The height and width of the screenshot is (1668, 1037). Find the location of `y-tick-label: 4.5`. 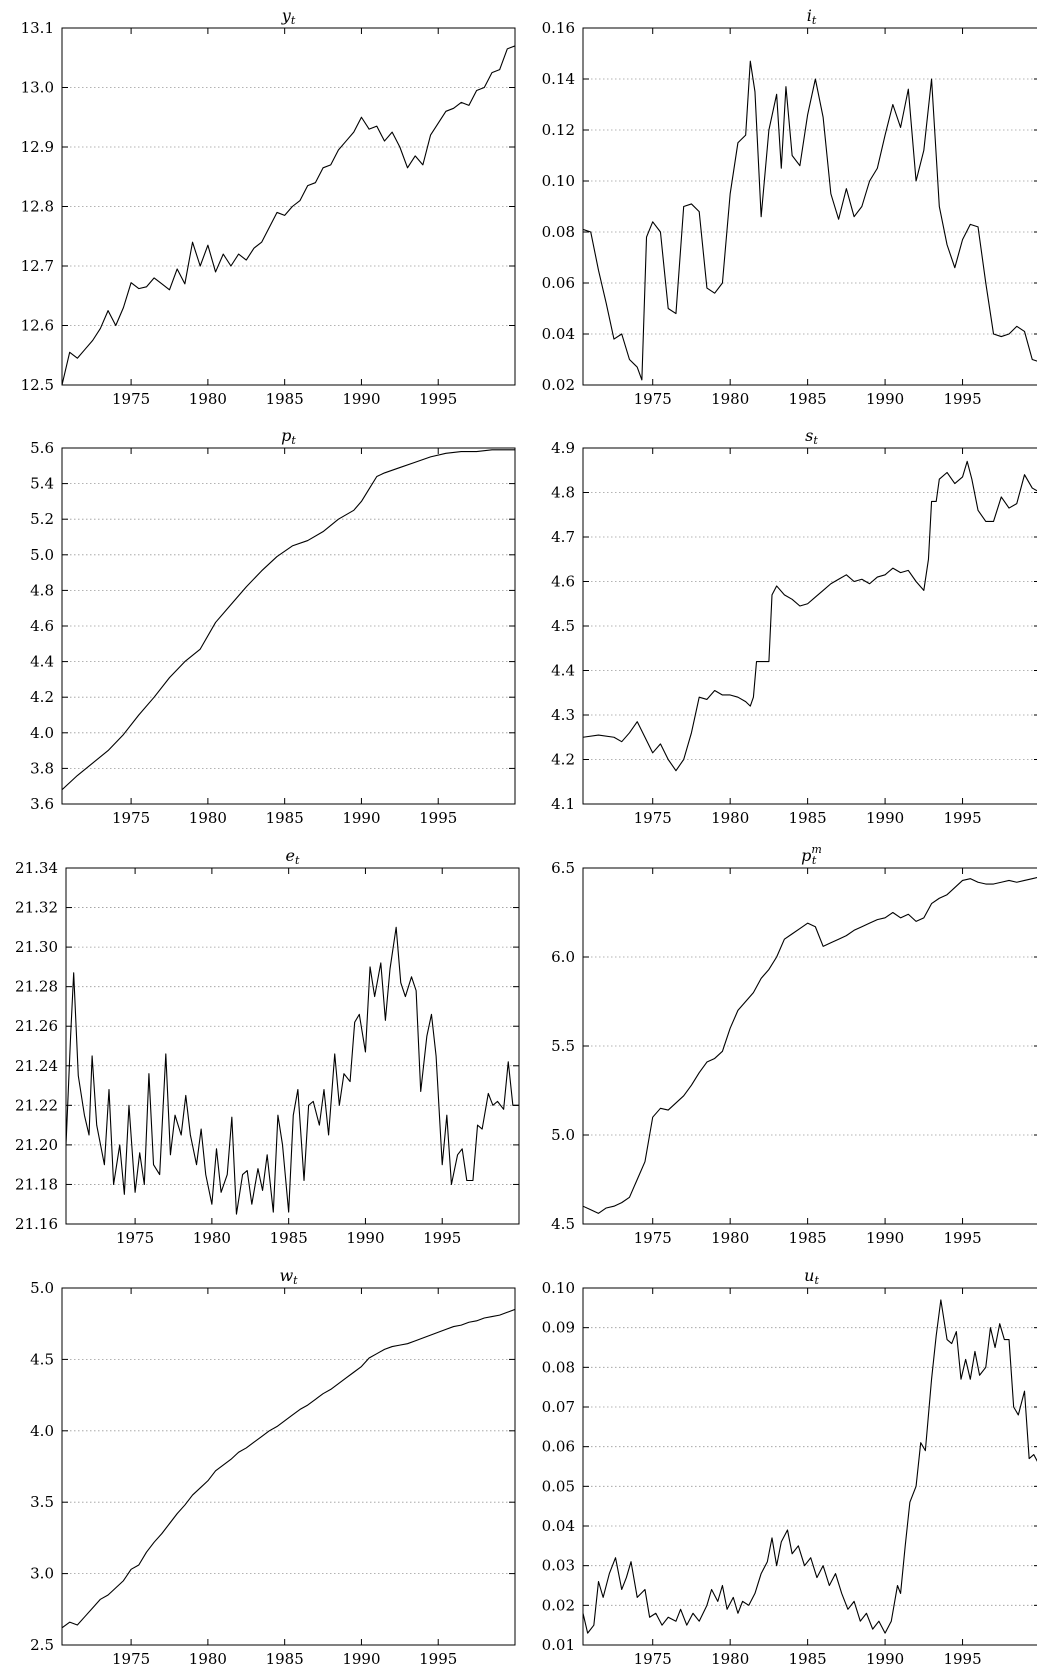

y-tick-label: 4.5 is located at coordinates (42, 1359).